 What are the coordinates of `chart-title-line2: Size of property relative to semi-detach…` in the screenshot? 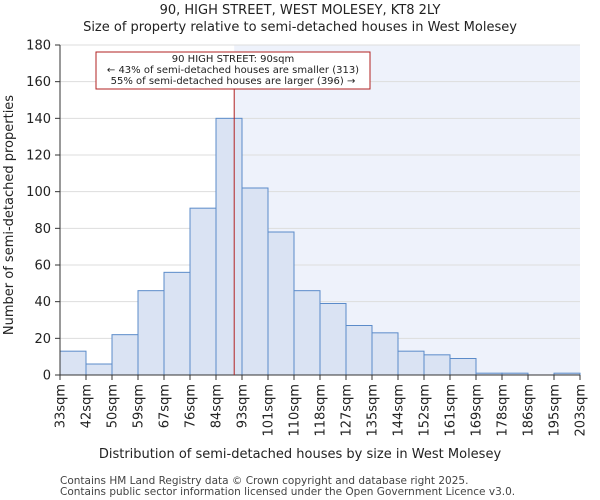 It's located at (300, 27).